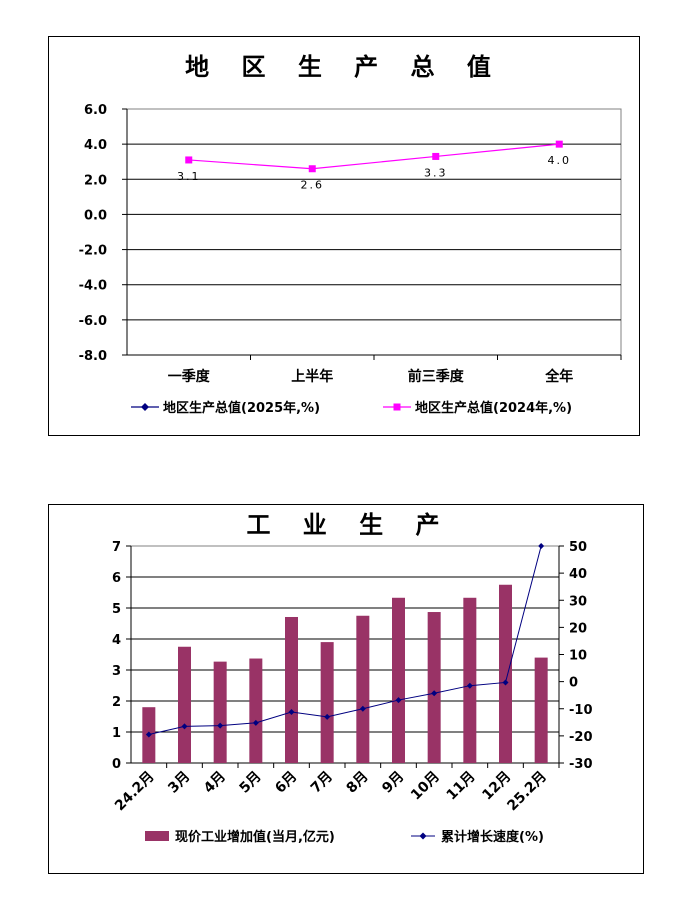 This screenshot has width=692, height=912. What do you see at coordinates (255, 837) in the screenshot?
I see `legend-label-bar: 现价工业增加值(当月,亿元)` at bounding box center [255, 837].